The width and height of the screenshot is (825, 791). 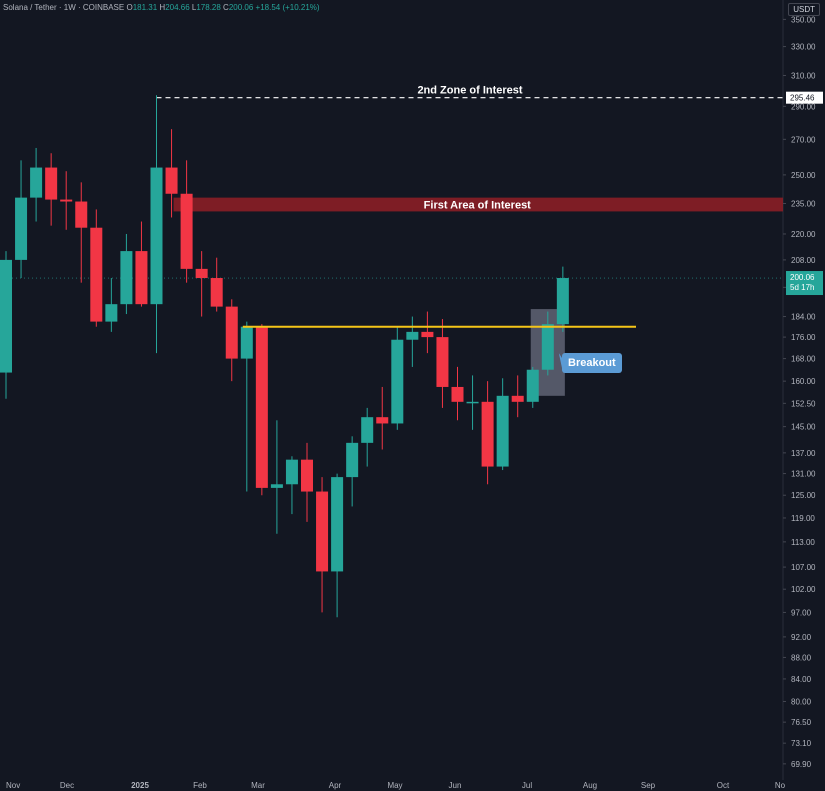 I want to click on x-axis-label: Sep, so click(x=648, y=785).